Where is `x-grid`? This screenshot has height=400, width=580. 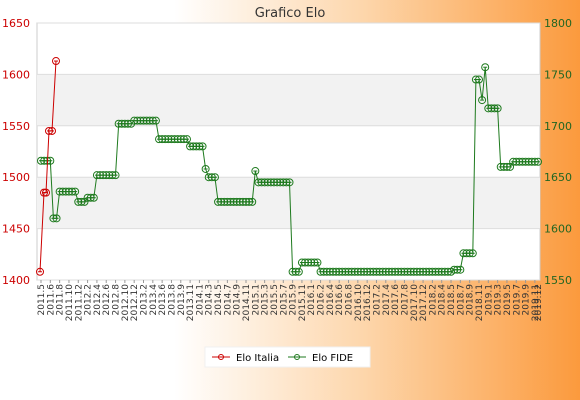 x-grid is located at coordinates (288, 281).